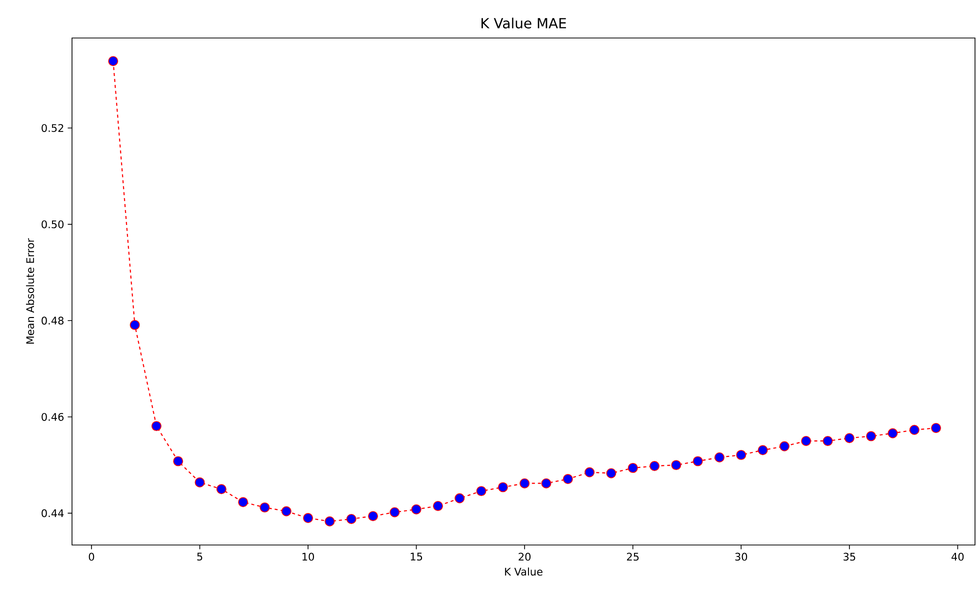 The width and height of the screenshot is (977, 589). What do you see at coordinates (53, 224) in the screenshot?
I see `y-tick-label: 0.50` at bounding box center [53, 224].